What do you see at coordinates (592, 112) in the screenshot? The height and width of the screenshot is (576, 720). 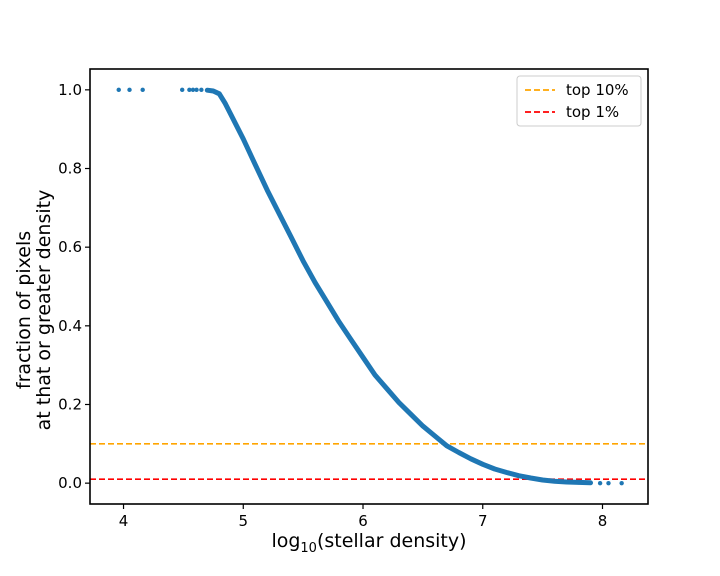 I see `legend-label-1: top 1%` at bounding box center [592, 112].